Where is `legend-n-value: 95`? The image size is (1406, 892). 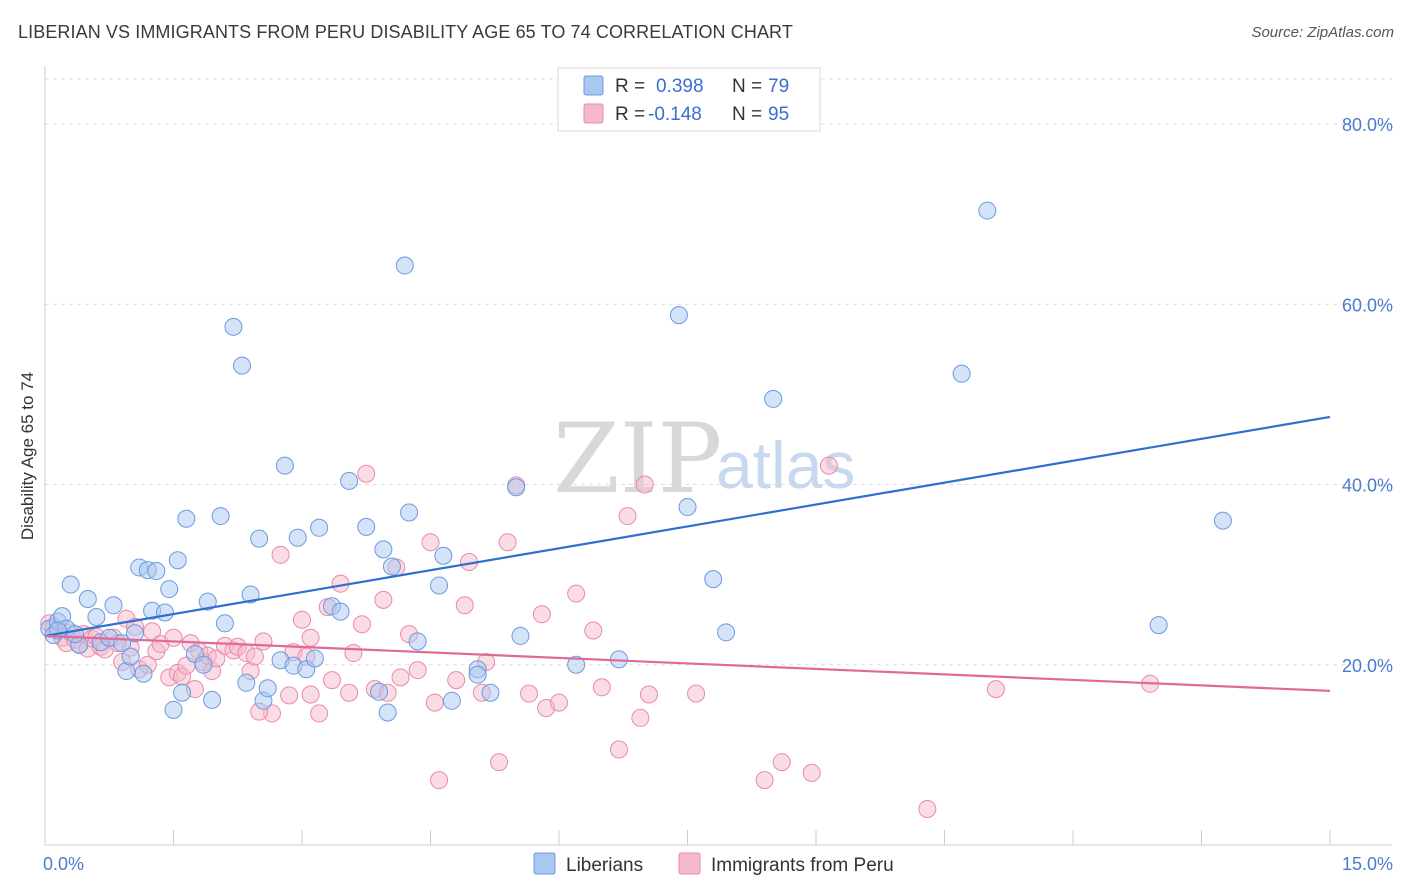
legend-n-value: 95 is located at coordinates (778, 114).